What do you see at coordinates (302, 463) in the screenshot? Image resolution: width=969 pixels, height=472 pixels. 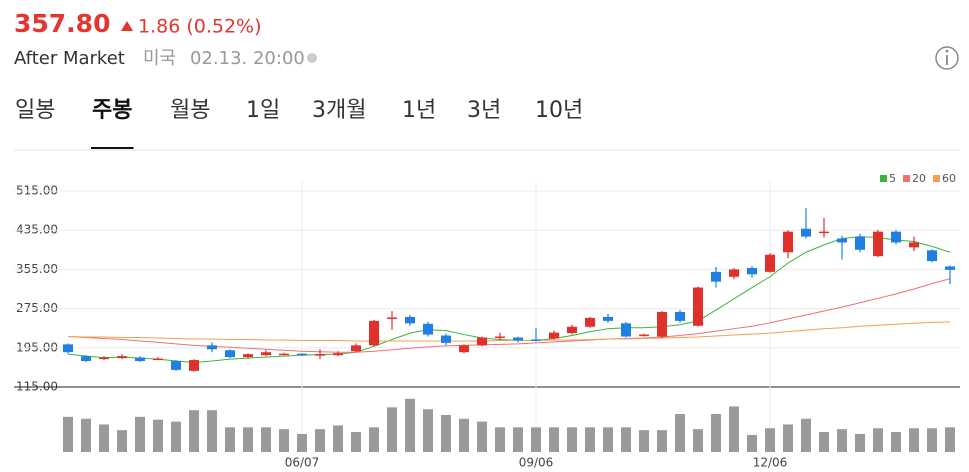 I see `x-tick-label: 06/07` at bounding box center [302, 463].